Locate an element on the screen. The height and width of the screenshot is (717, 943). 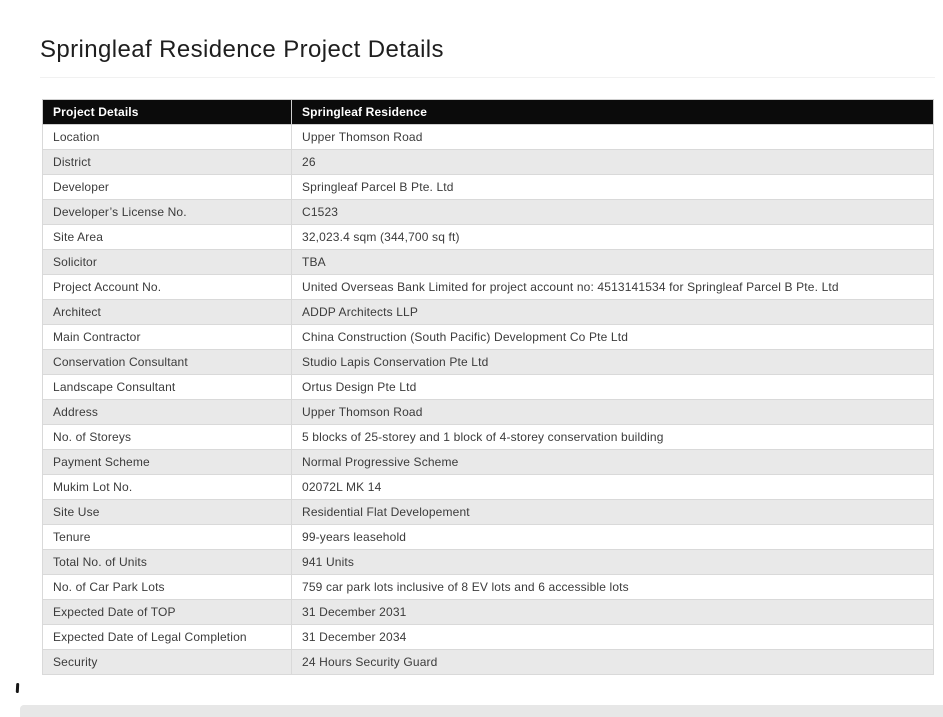
table-row: Solicitor TBA is located at coordinates (488, 262).